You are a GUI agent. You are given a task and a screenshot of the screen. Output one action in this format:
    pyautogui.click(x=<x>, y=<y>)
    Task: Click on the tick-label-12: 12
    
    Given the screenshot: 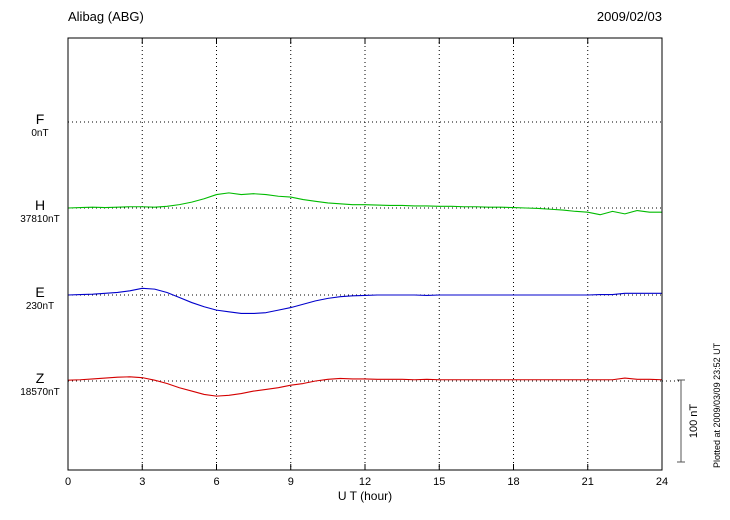 What is the action you would take?
    pyautogui.click(x=365, y=482)
    